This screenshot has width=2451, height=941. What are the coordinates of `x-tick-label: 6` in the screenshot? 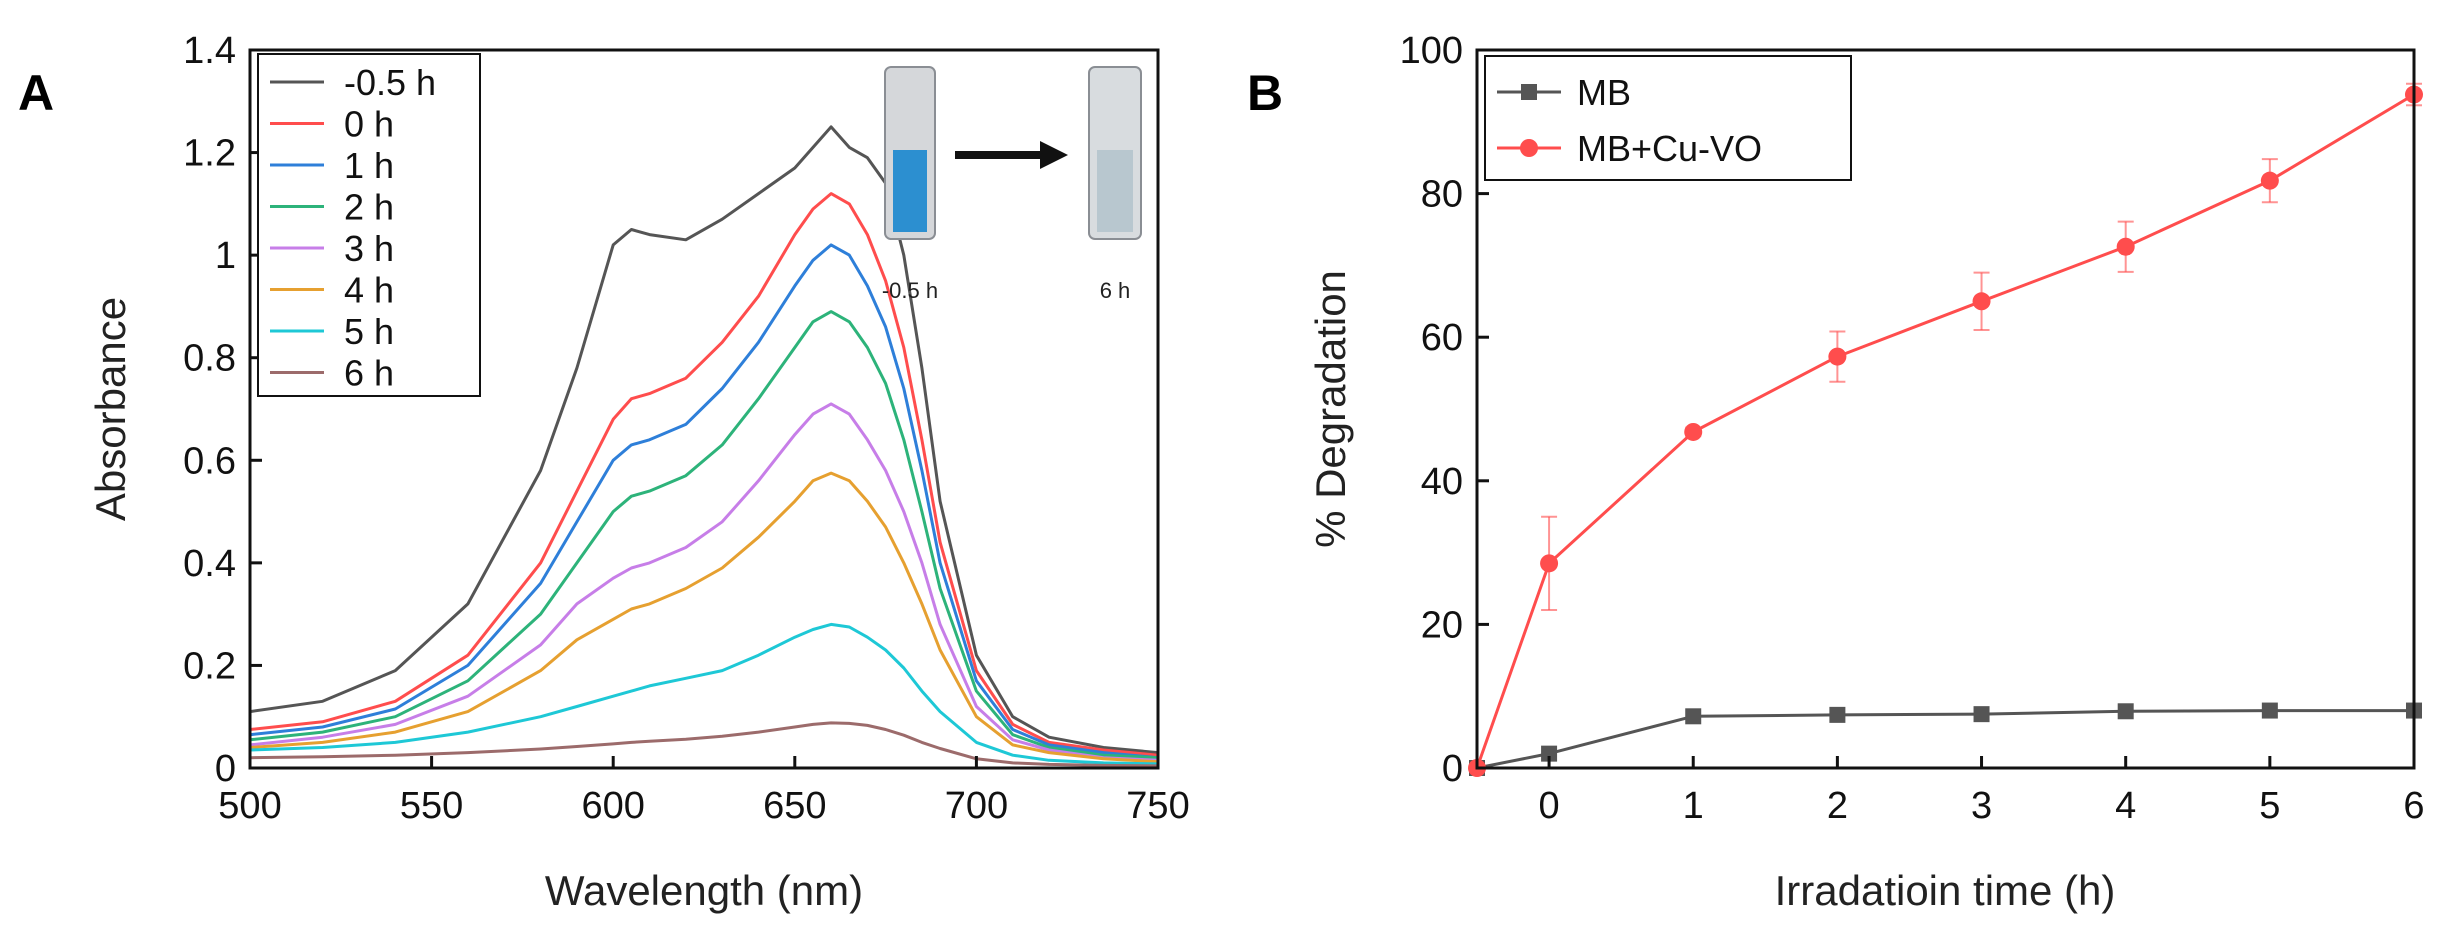 It's located at (2413, 806).